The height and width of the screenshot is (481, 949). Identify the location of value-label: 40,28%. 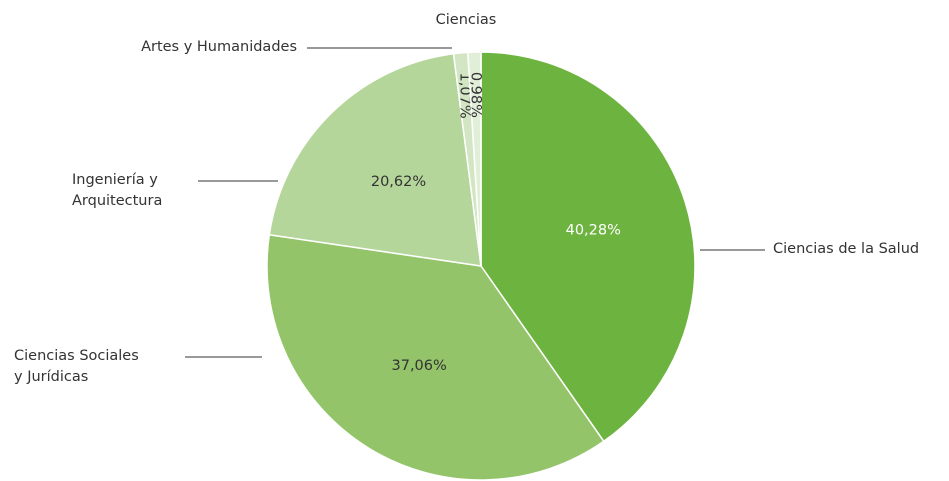
(593, 231).